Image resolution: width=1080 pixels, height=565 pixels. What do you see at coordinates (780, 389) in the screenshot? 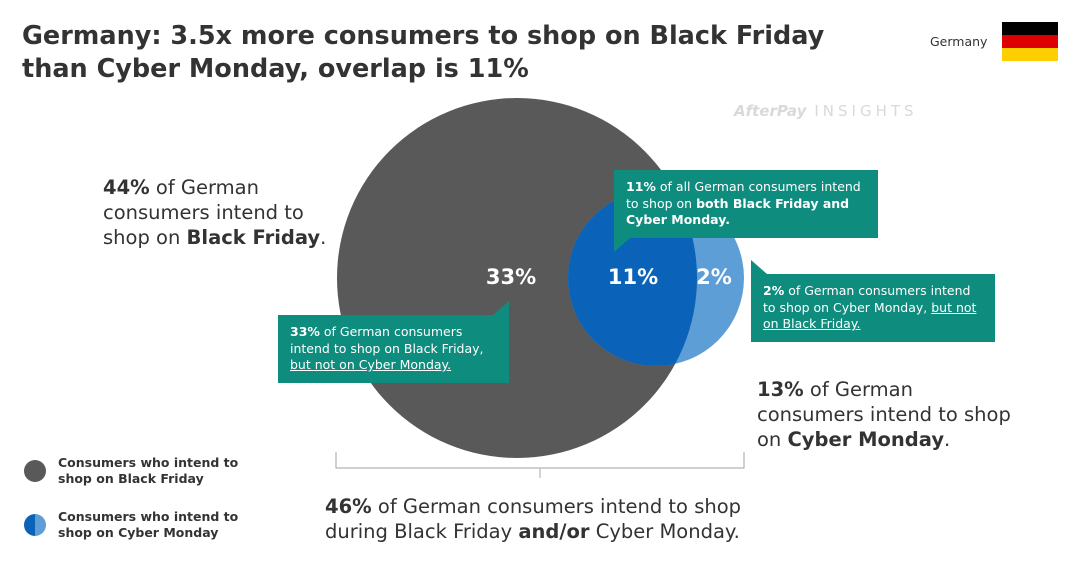
I see `cm-total-pct: 13%` at bounding box center [780, 389].